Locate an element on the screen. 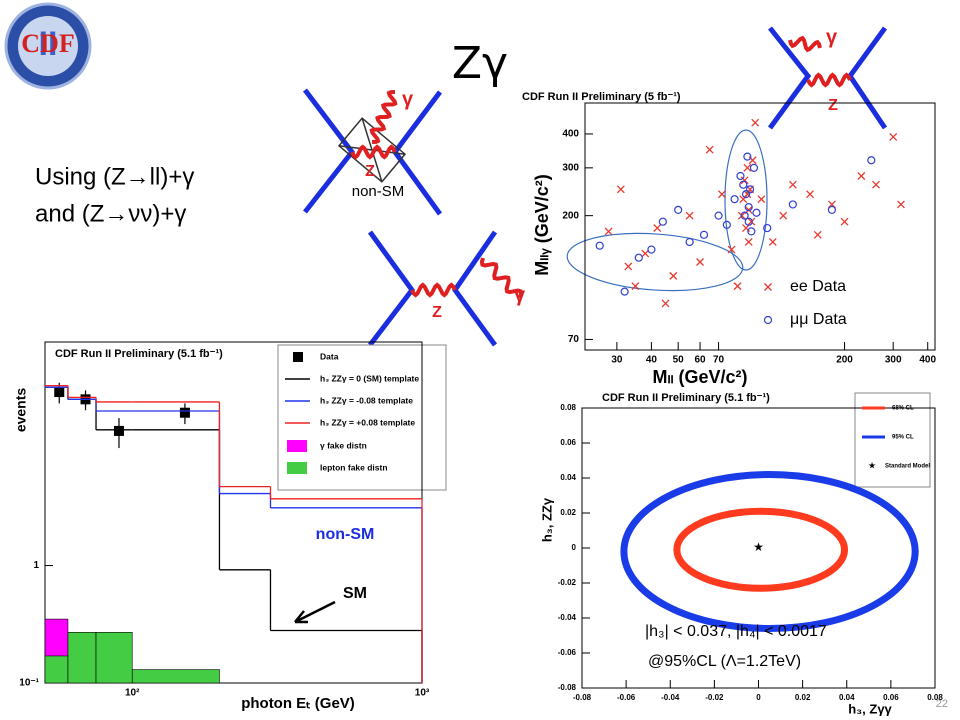  x-tick-label: 10³ is located at coordinates (422, 693).